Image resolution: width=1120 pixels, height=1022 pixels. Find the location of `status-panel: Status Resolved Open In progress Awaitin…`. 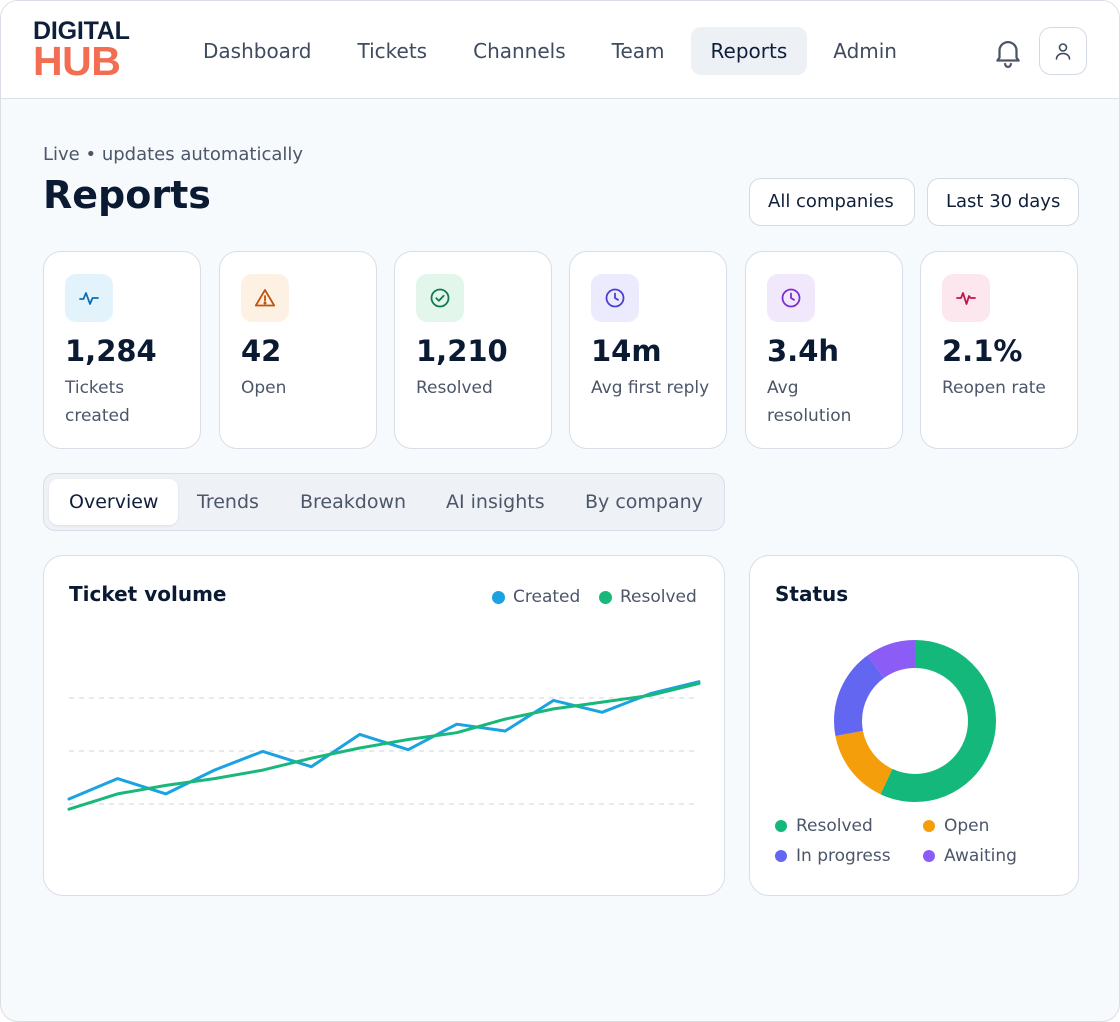

status-panel: Status Resolved Open In progress Awaitin… is located at coordinates (914, 725).